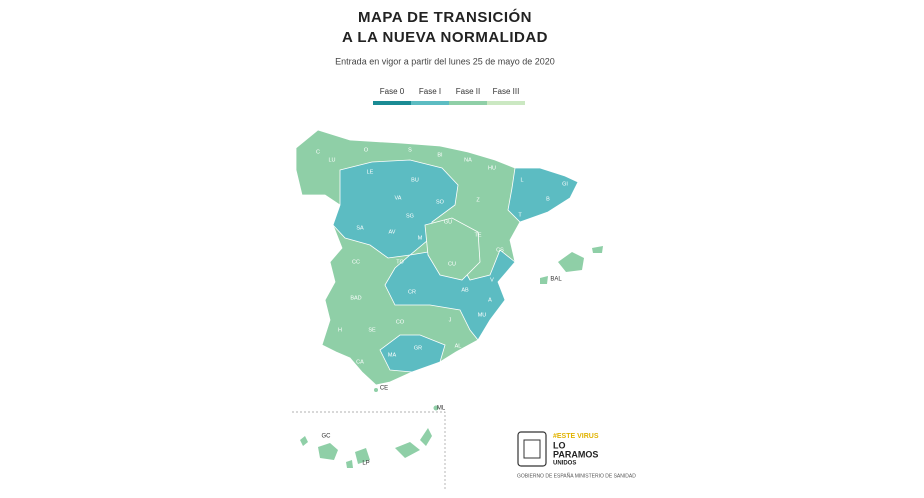 The height and width of the screenshot is (498, 924). I want to click on legend-label: Fase III, so click(506, 91).